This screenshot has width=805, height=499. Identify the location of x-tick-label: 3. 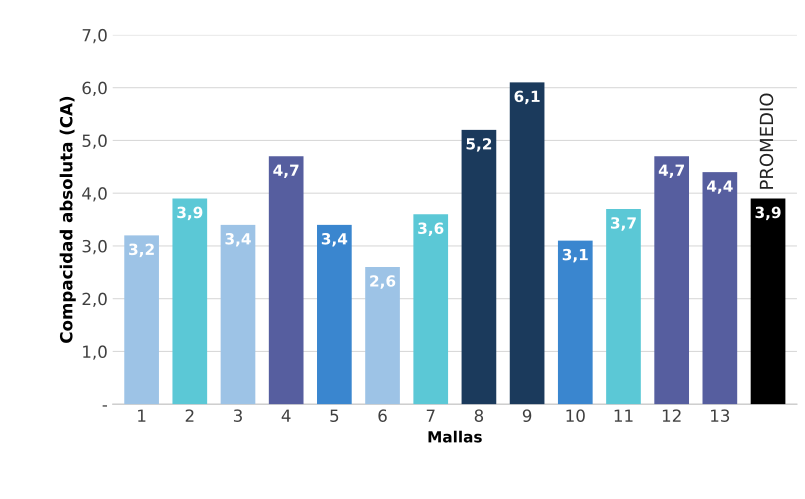
(238, 415).